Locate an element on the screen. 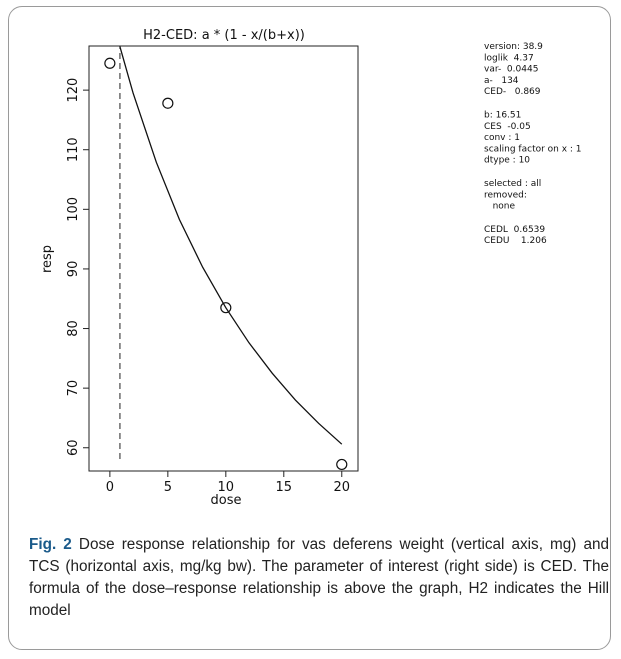 The height and width of the screenshot is (659, 621). fit-info: b: 16.51 is located at coordinates (502, 116).